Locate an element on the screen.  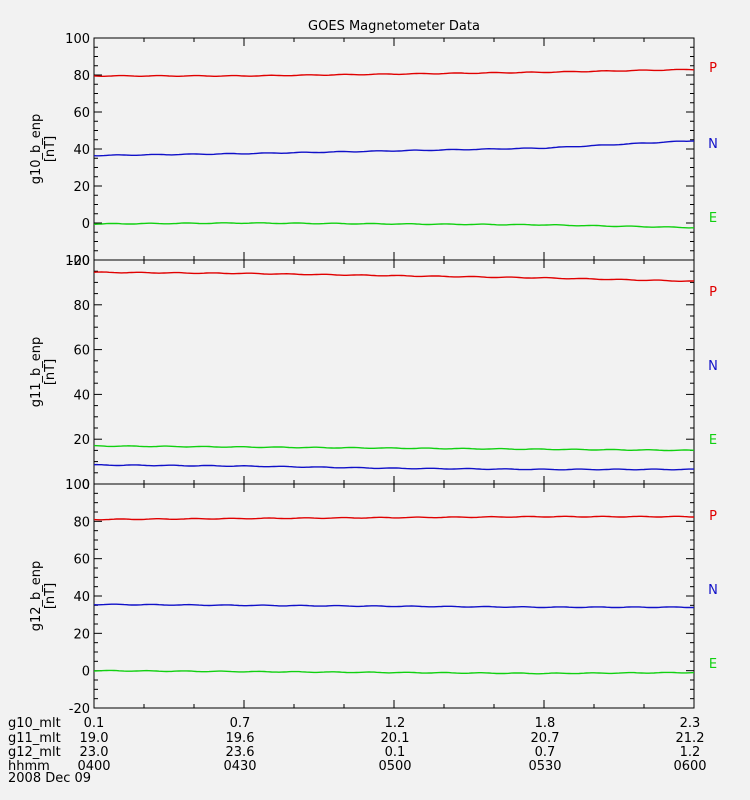
footer-cell: 20.1 is located at coordinates (395, 738).